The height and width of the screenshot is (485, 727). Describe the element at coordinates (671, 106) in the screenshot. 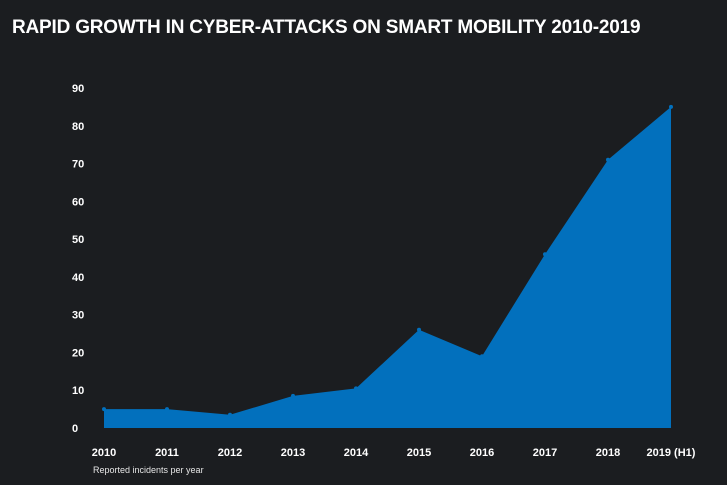

I see `data-point-2019` at that location.